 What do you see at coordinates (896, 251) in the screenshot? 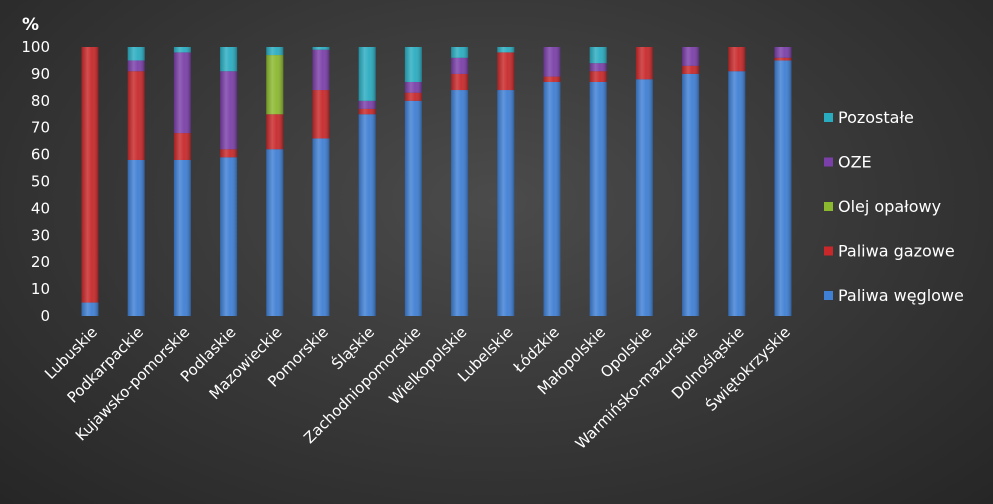
I see `legend-label: Paliwa gazowe` at bounding box center [896, 251].